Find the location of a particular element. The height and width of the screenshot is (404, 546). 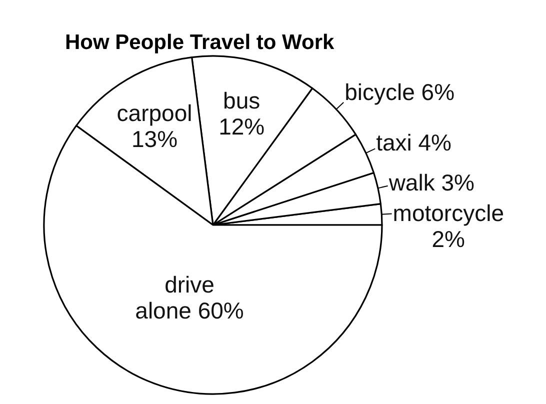

slice-label: motorcycle is located at coordinates (448, 213).